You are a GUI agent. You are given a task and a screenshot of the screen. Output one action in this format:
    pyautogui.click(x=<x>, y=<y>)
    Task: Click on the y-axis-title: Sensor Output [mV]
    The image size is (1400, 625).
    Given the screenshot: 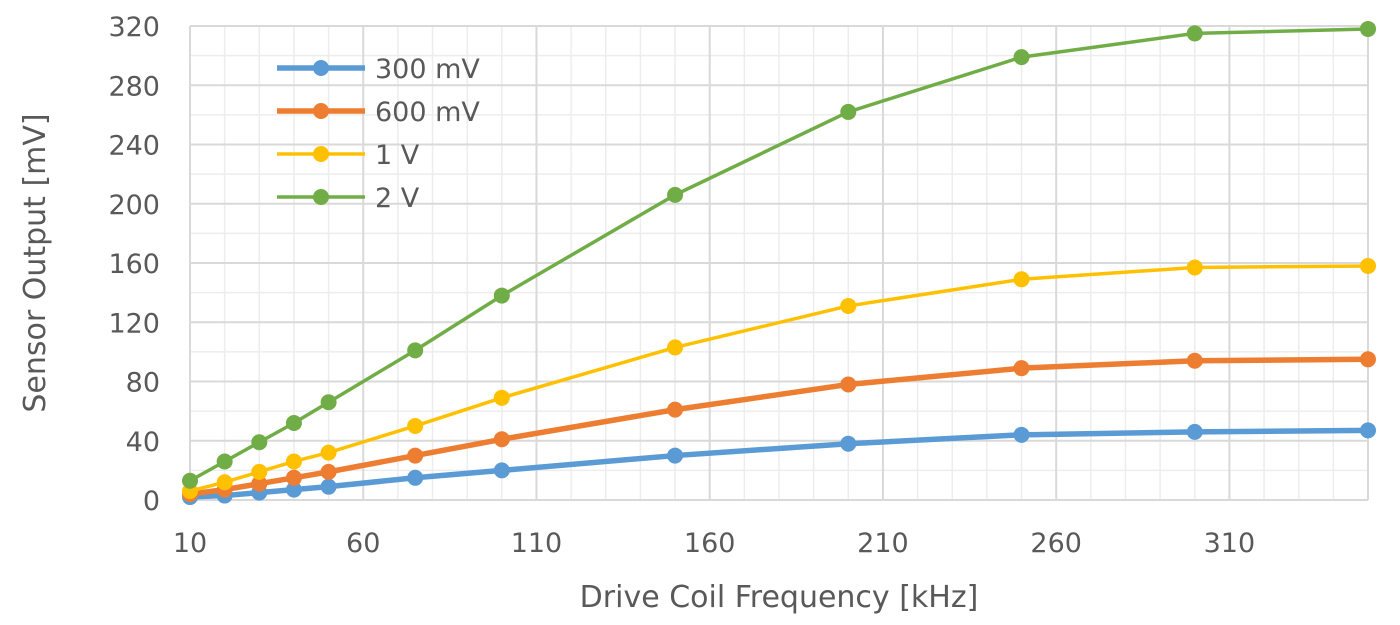 What is the action you would take?
    pyautogui.click(x=35, y=262)
    